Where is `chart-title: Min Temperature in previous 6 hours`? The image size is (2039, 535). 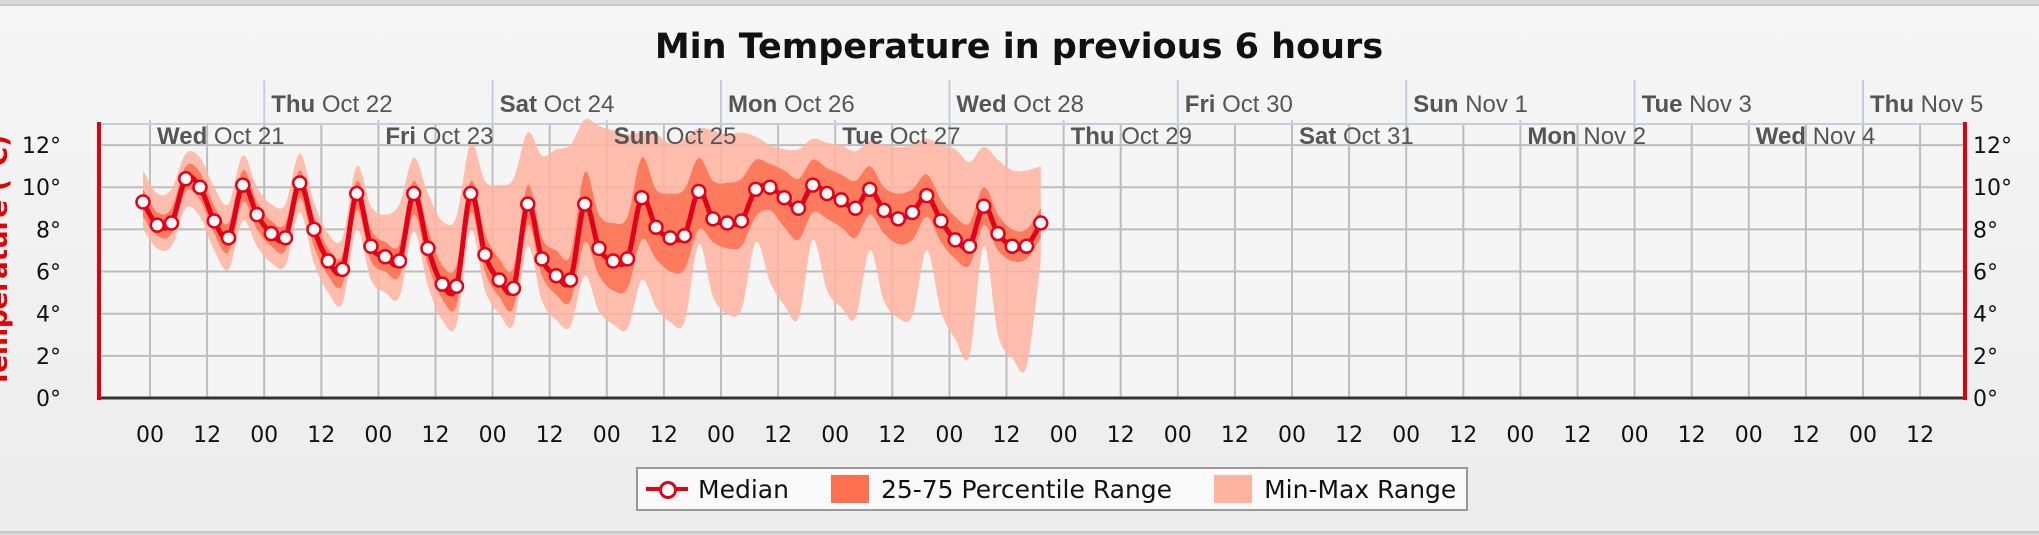 chart-title: Min Temperature in previous 6 hours is located at coordinates (1019, 47).